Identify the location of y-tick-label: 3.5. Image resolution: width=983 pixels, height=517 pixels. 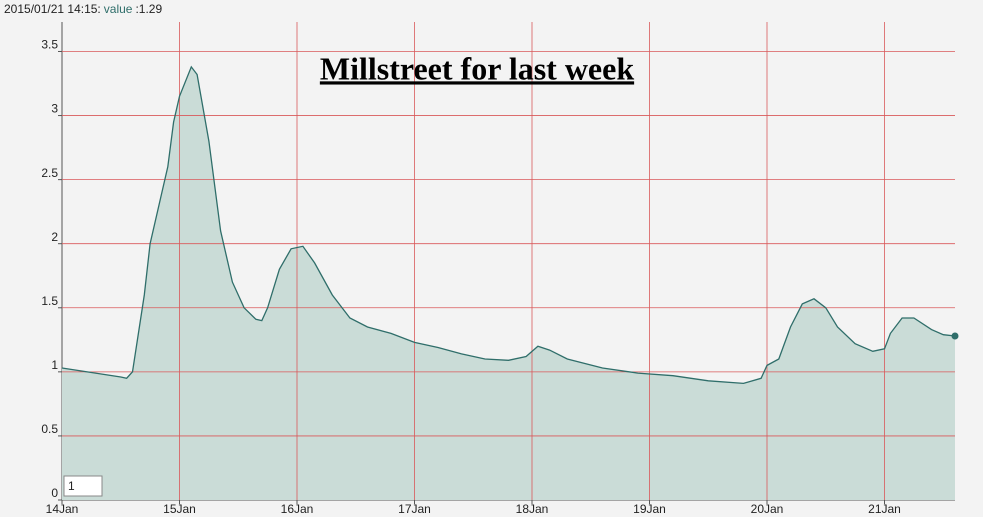
(49, 45).